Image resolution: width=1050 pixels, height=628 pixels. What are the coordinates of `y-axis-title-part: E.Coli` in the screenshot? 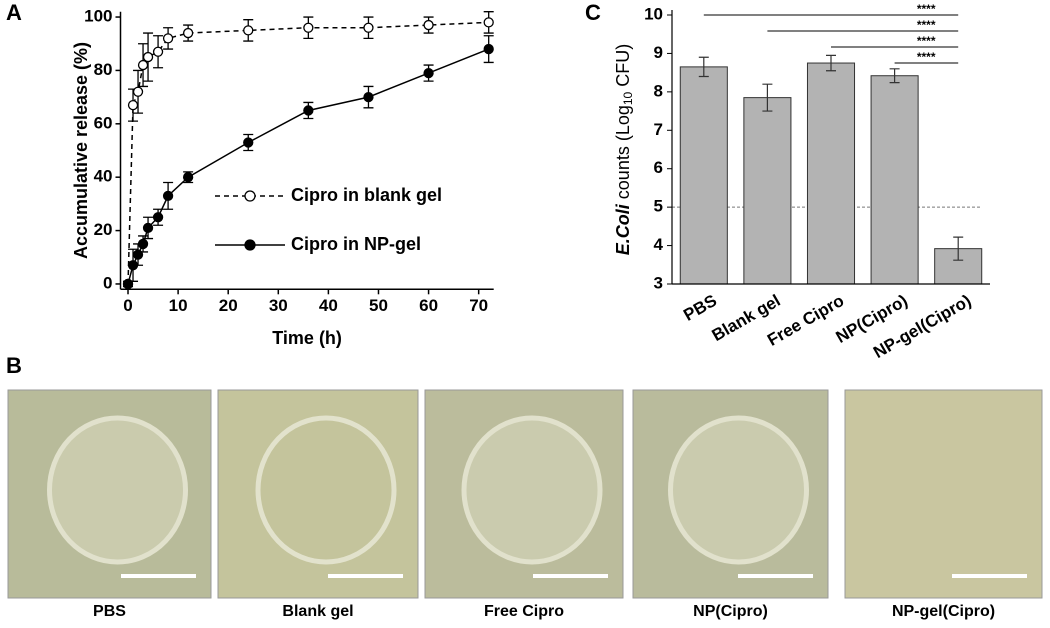 It's located at (623, 229).